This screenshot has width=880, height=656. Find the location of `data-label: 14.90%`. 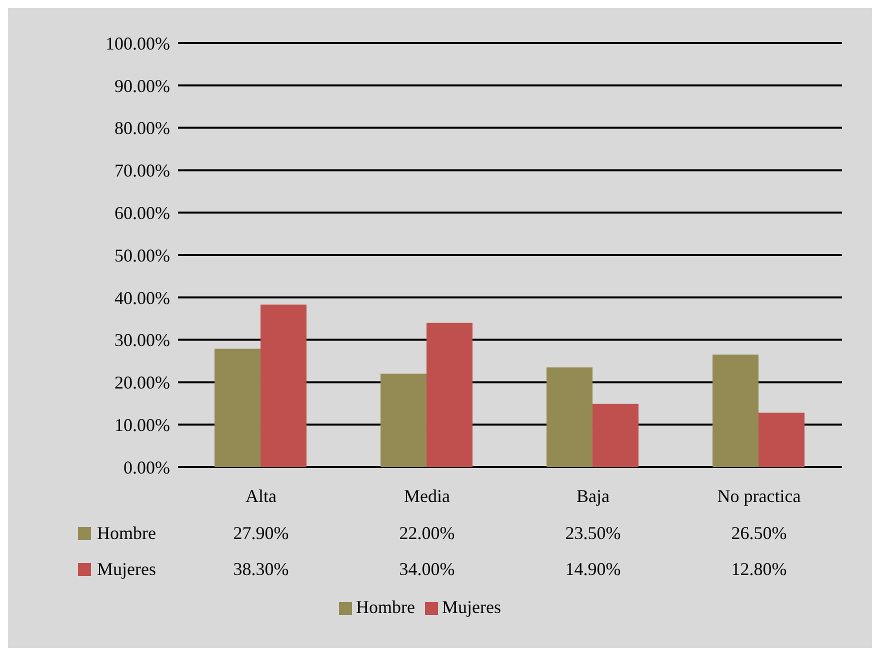

data-label: 14.90% is located at coordinates (593, 569).